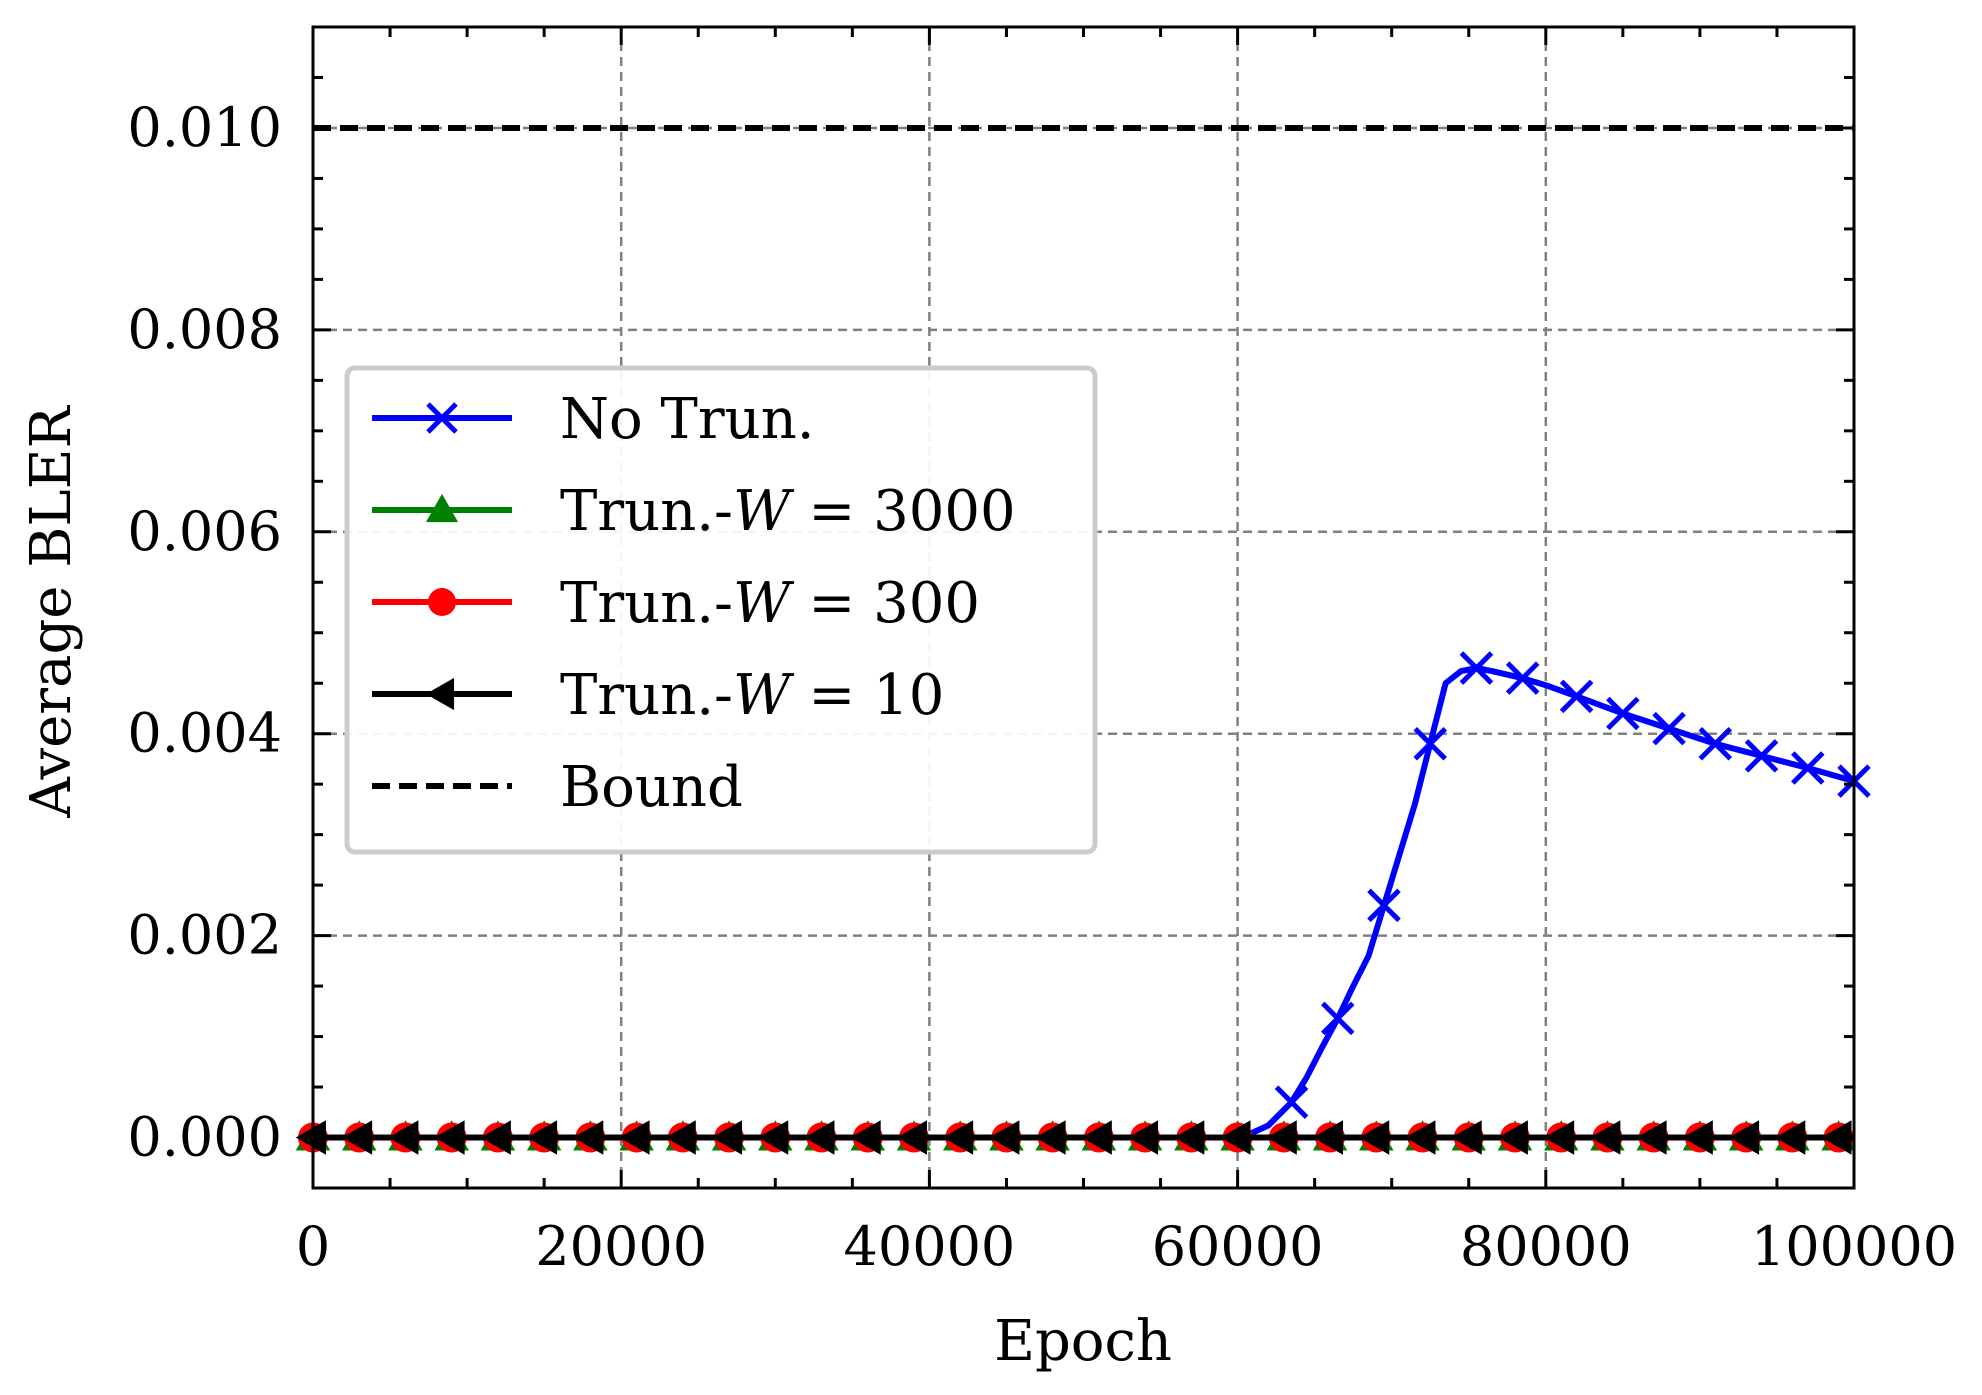 The height and width of the screenshot is (1395, 1982). I want to click on legend-label: No Trun., so click(687, 419).